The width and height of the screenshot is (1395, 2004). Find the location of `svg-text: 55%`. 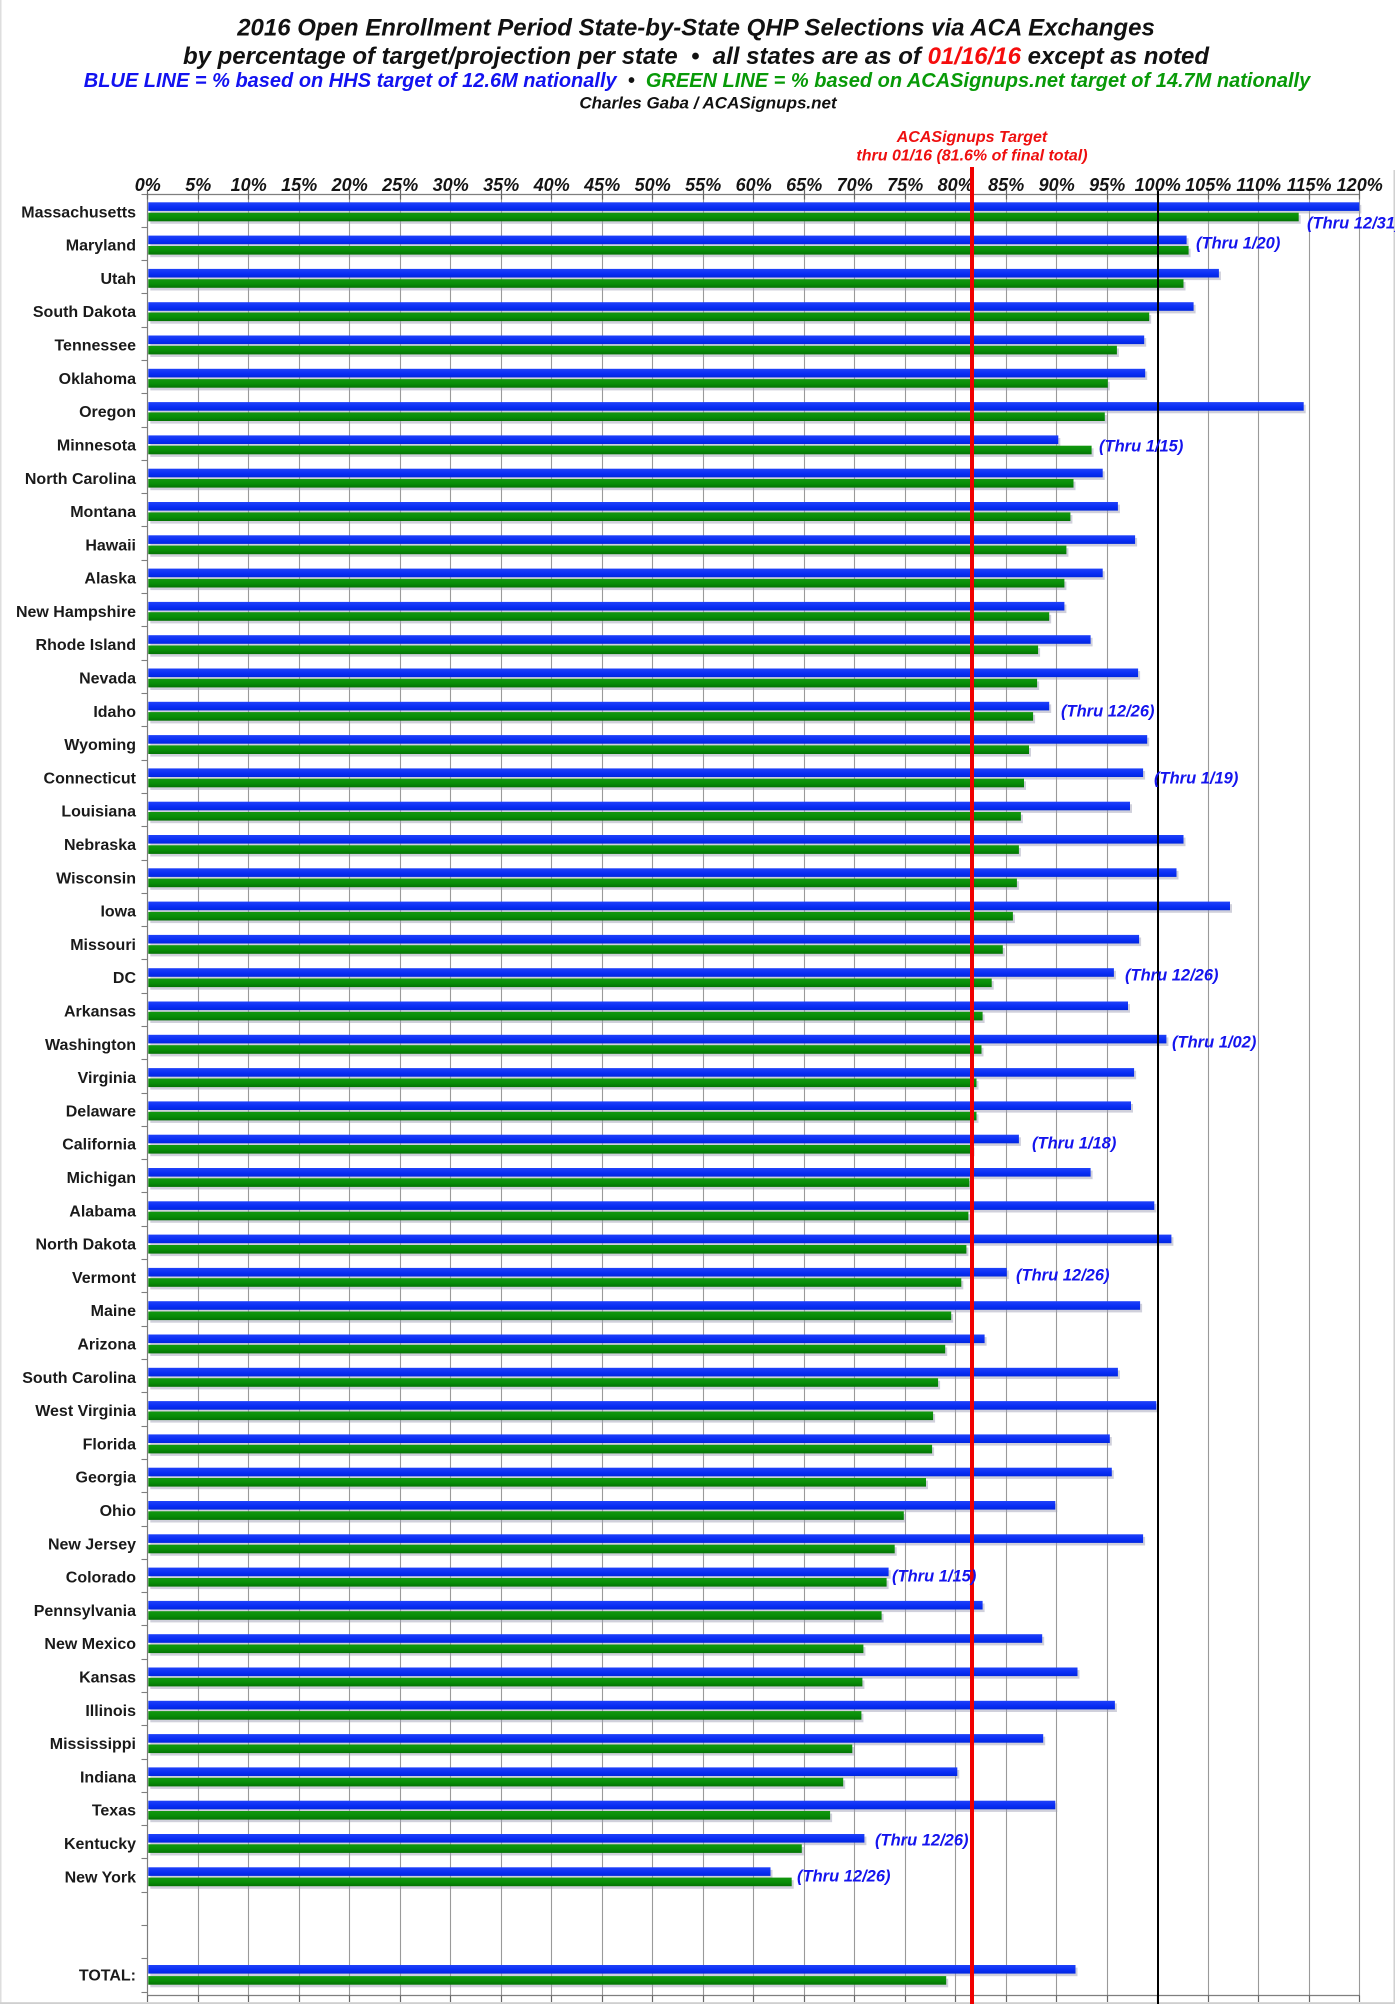

svg-text: 55% is located at coordinates (703, 185).